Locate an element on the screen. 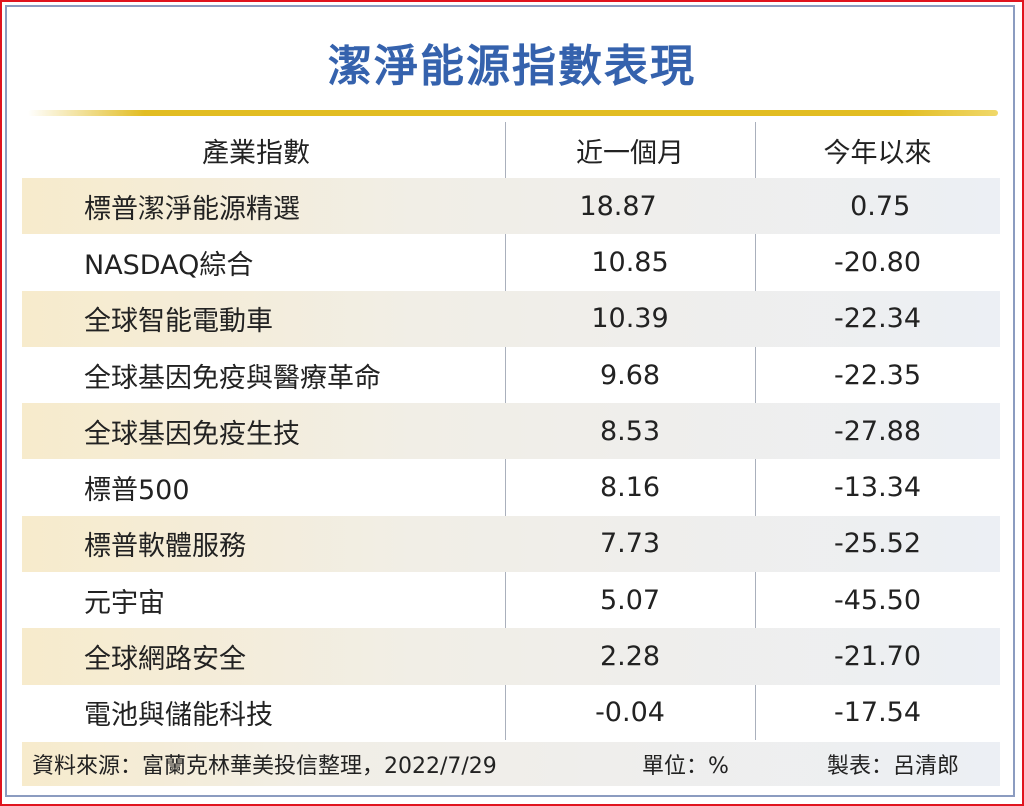 Image resolution: width=1024 pixels, height=806 pixels. month-value: 2.28 is located at coordinates (630, 657).